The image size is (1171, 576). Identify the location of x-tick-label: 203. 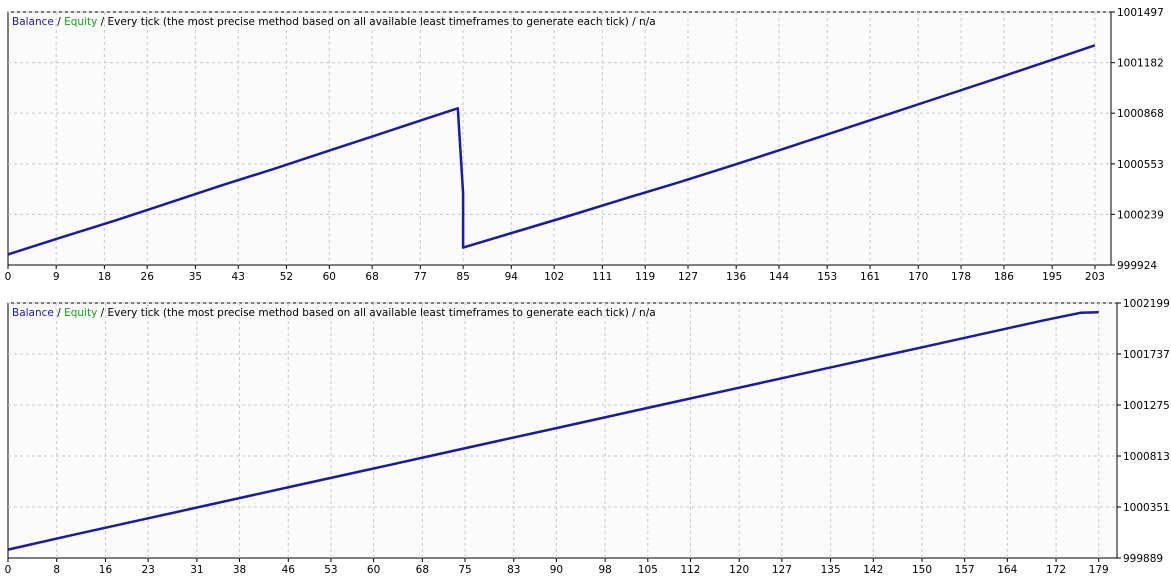
(1095, 277).